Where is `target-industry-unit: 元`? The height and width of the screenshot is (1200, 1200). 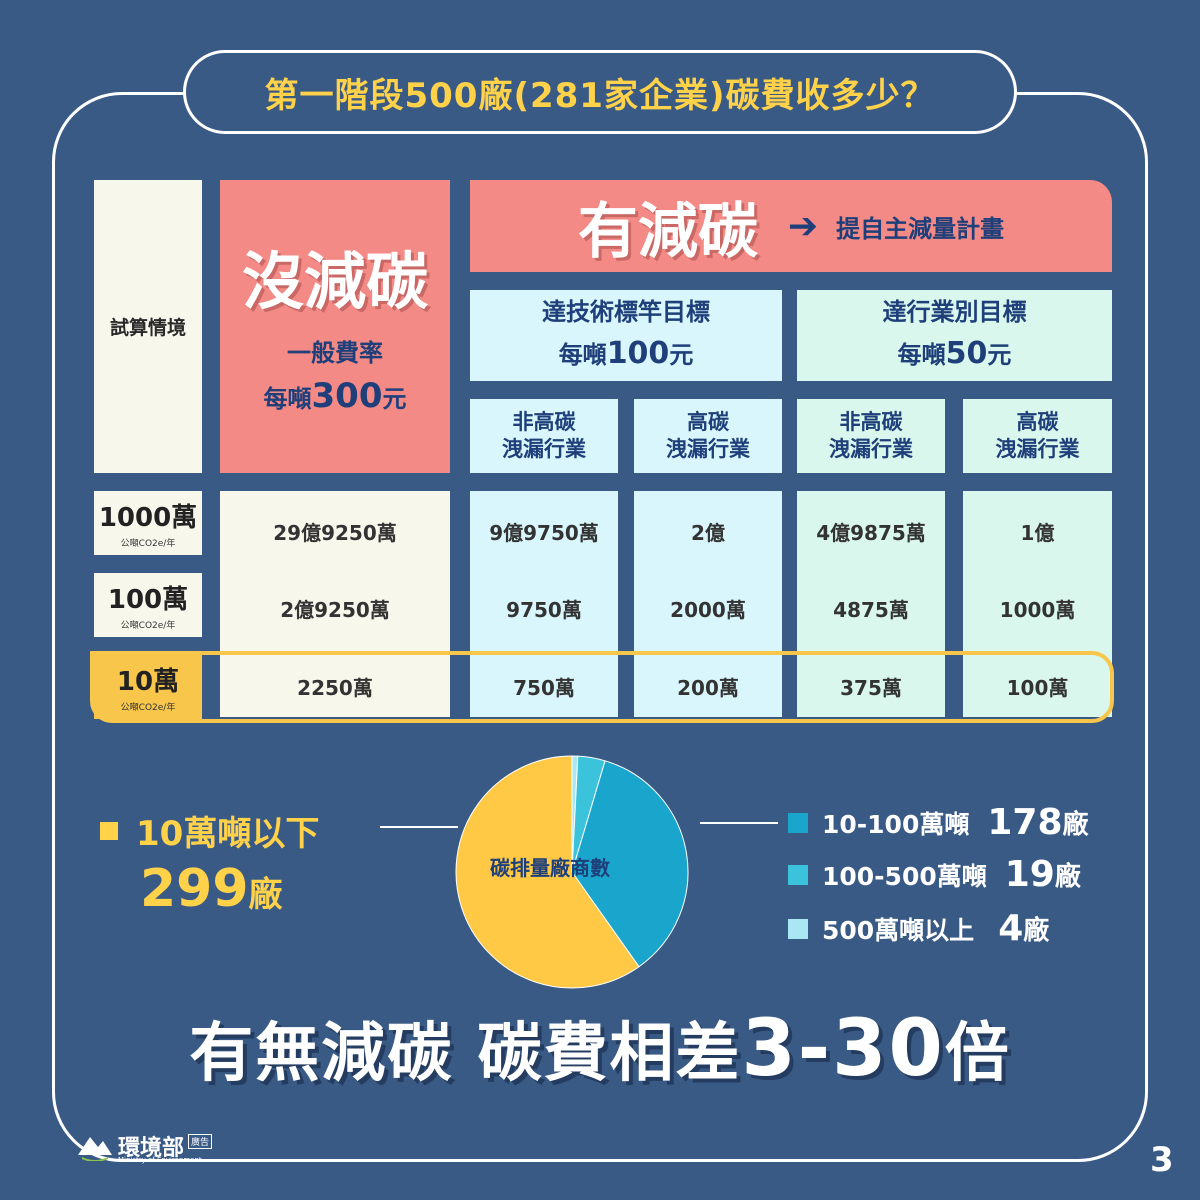 target-industry-unit: 元 is located at coordinates (999, 354).